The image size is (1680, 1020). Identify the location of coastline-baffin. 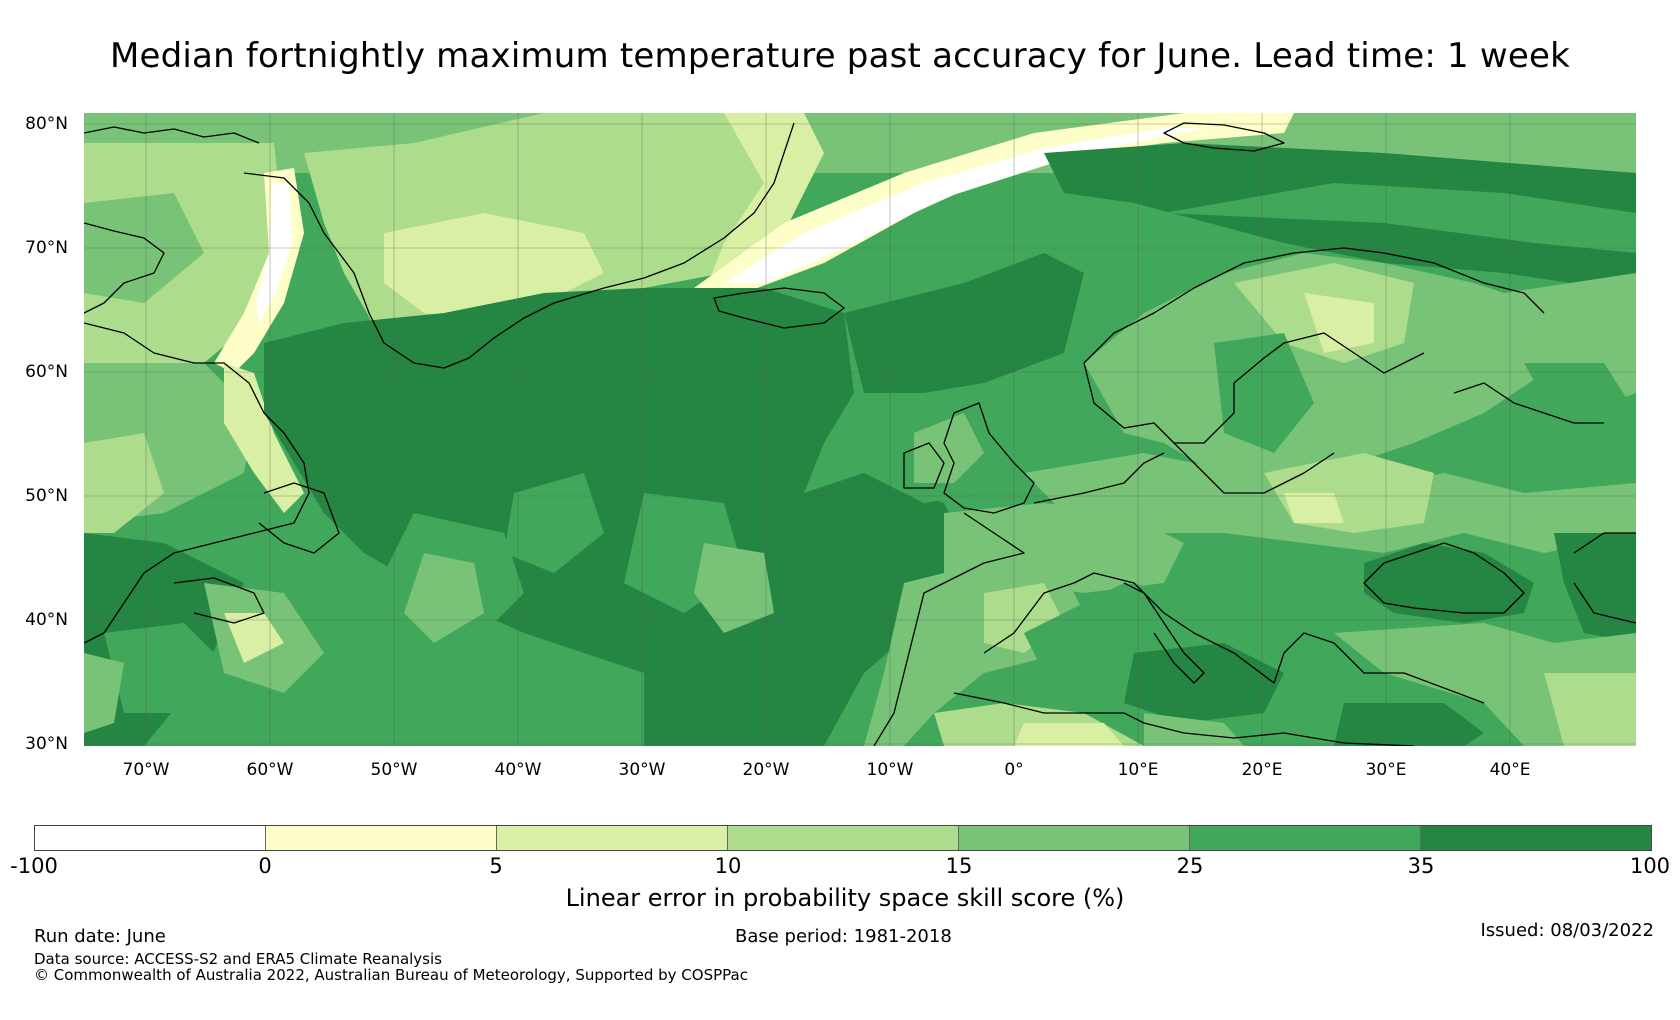
(124, 268).